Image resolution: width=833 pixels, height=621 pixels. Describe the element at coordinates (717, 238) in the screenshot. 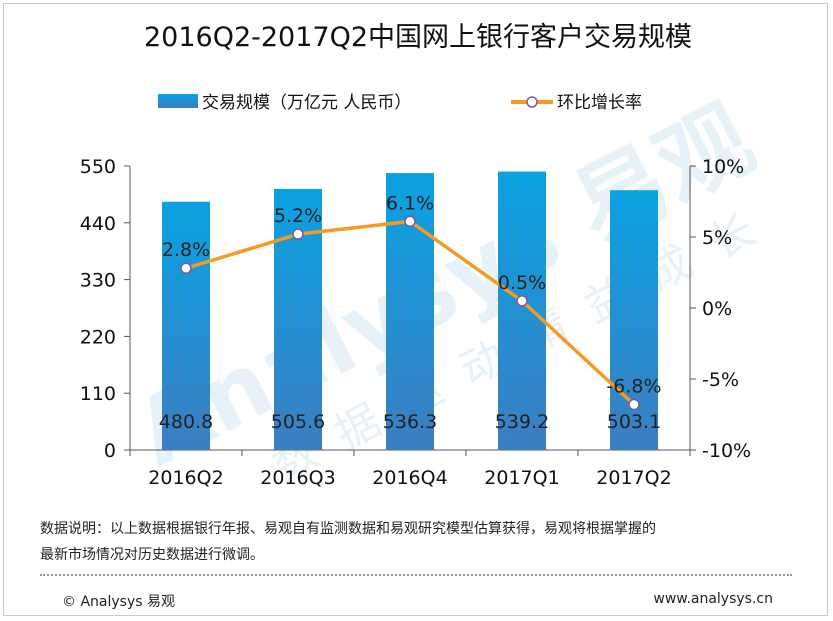

I see `y-right-tick-label: 5%` at that location.